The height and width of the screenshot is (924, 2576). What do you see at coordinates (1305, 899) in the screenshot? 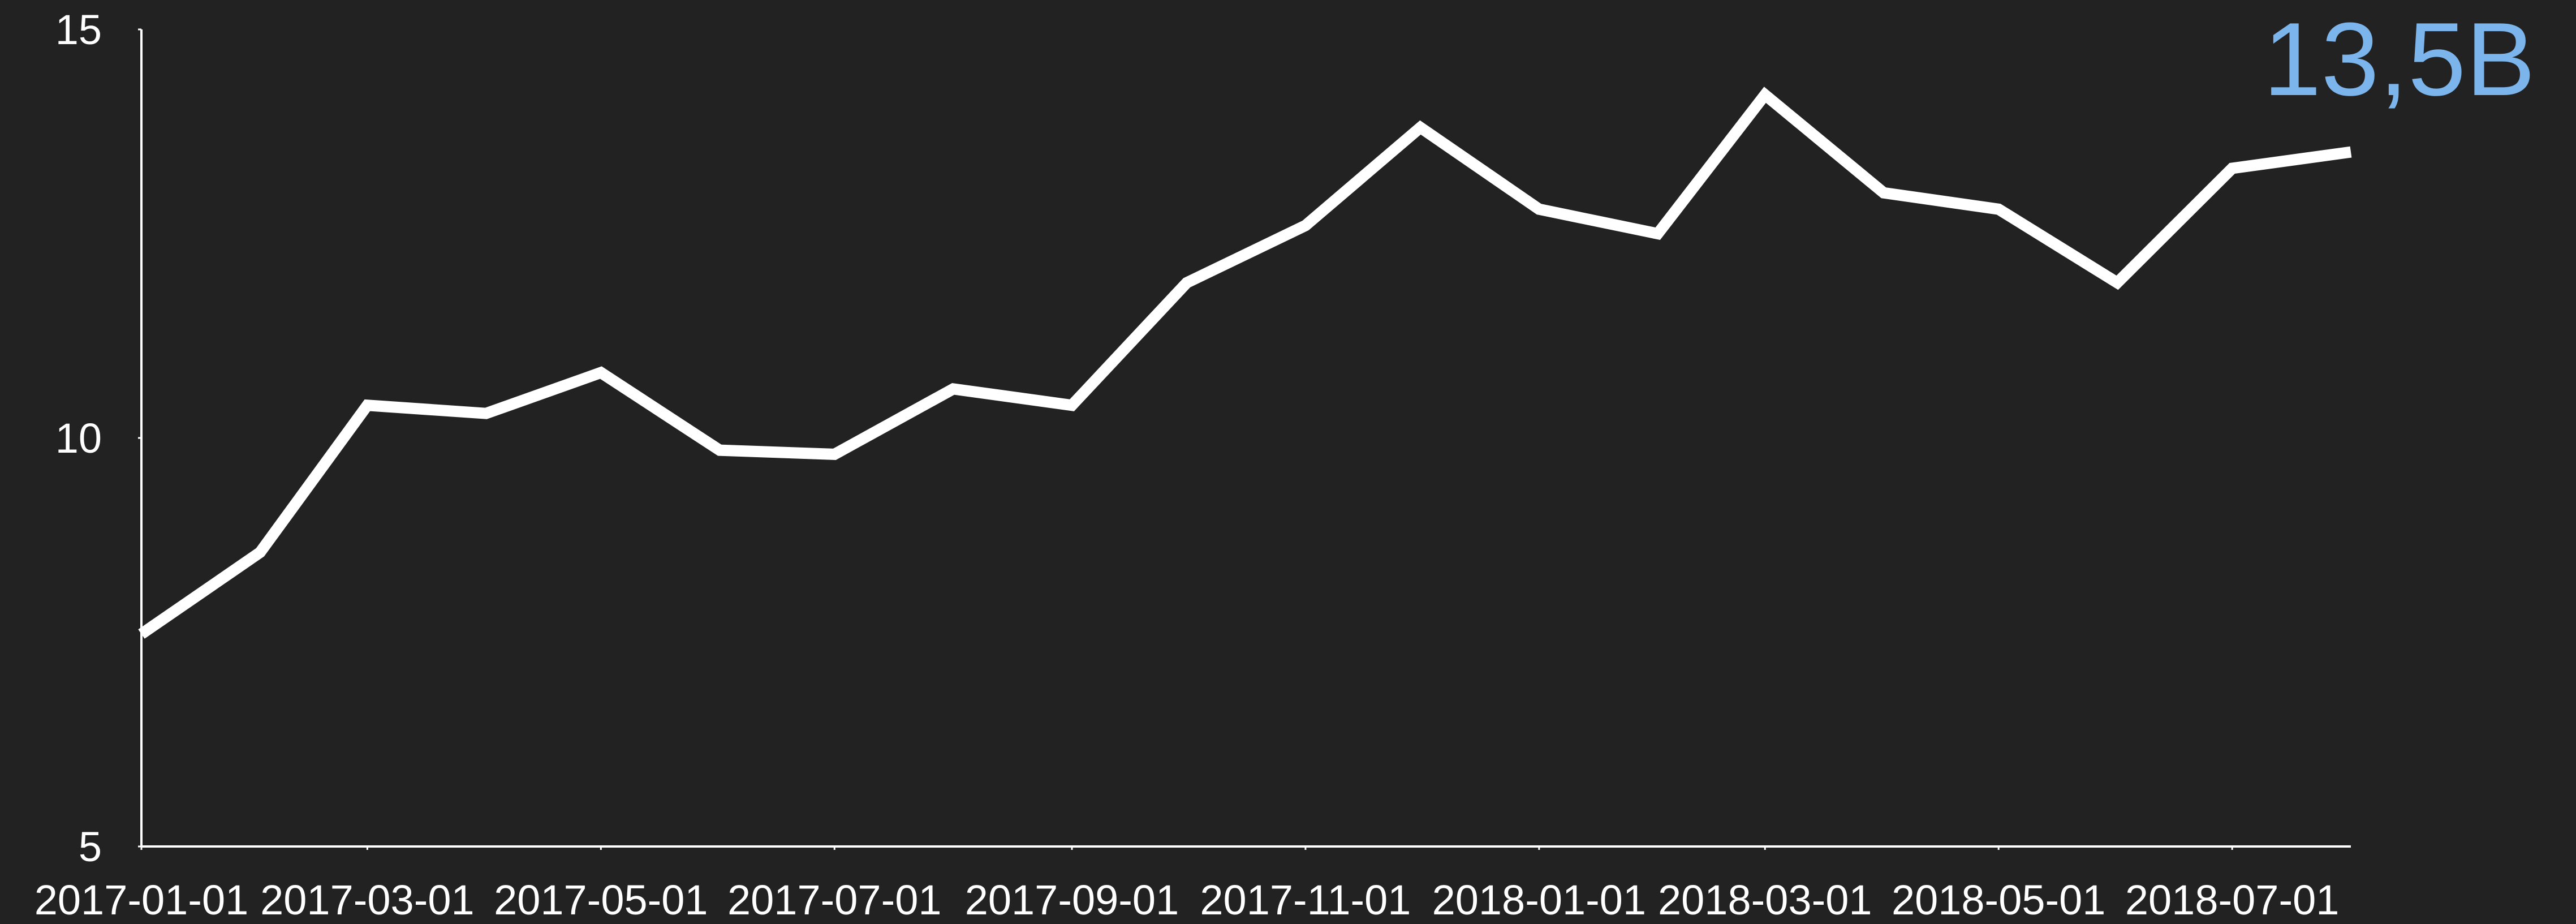
I see `x-tick-label: 2017-11-01` at bounding box center [1305, 899].